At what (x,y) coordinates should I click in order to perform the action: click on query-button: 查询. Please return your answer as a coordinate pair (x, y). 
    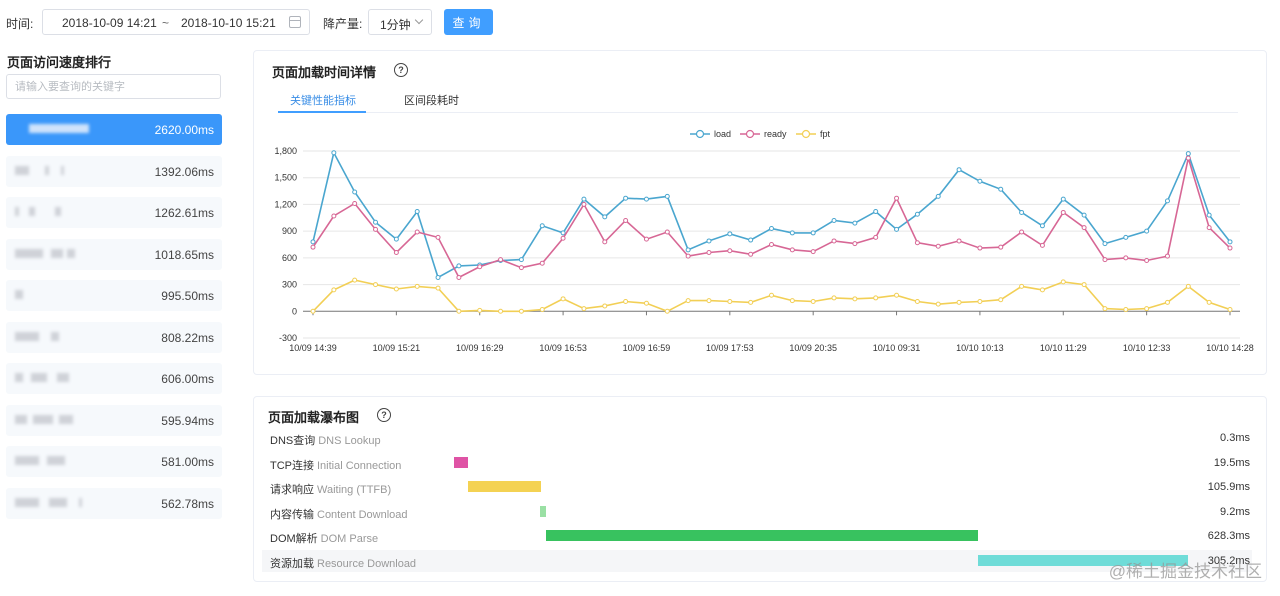
    Looking at the image, I should click on (468, 22).